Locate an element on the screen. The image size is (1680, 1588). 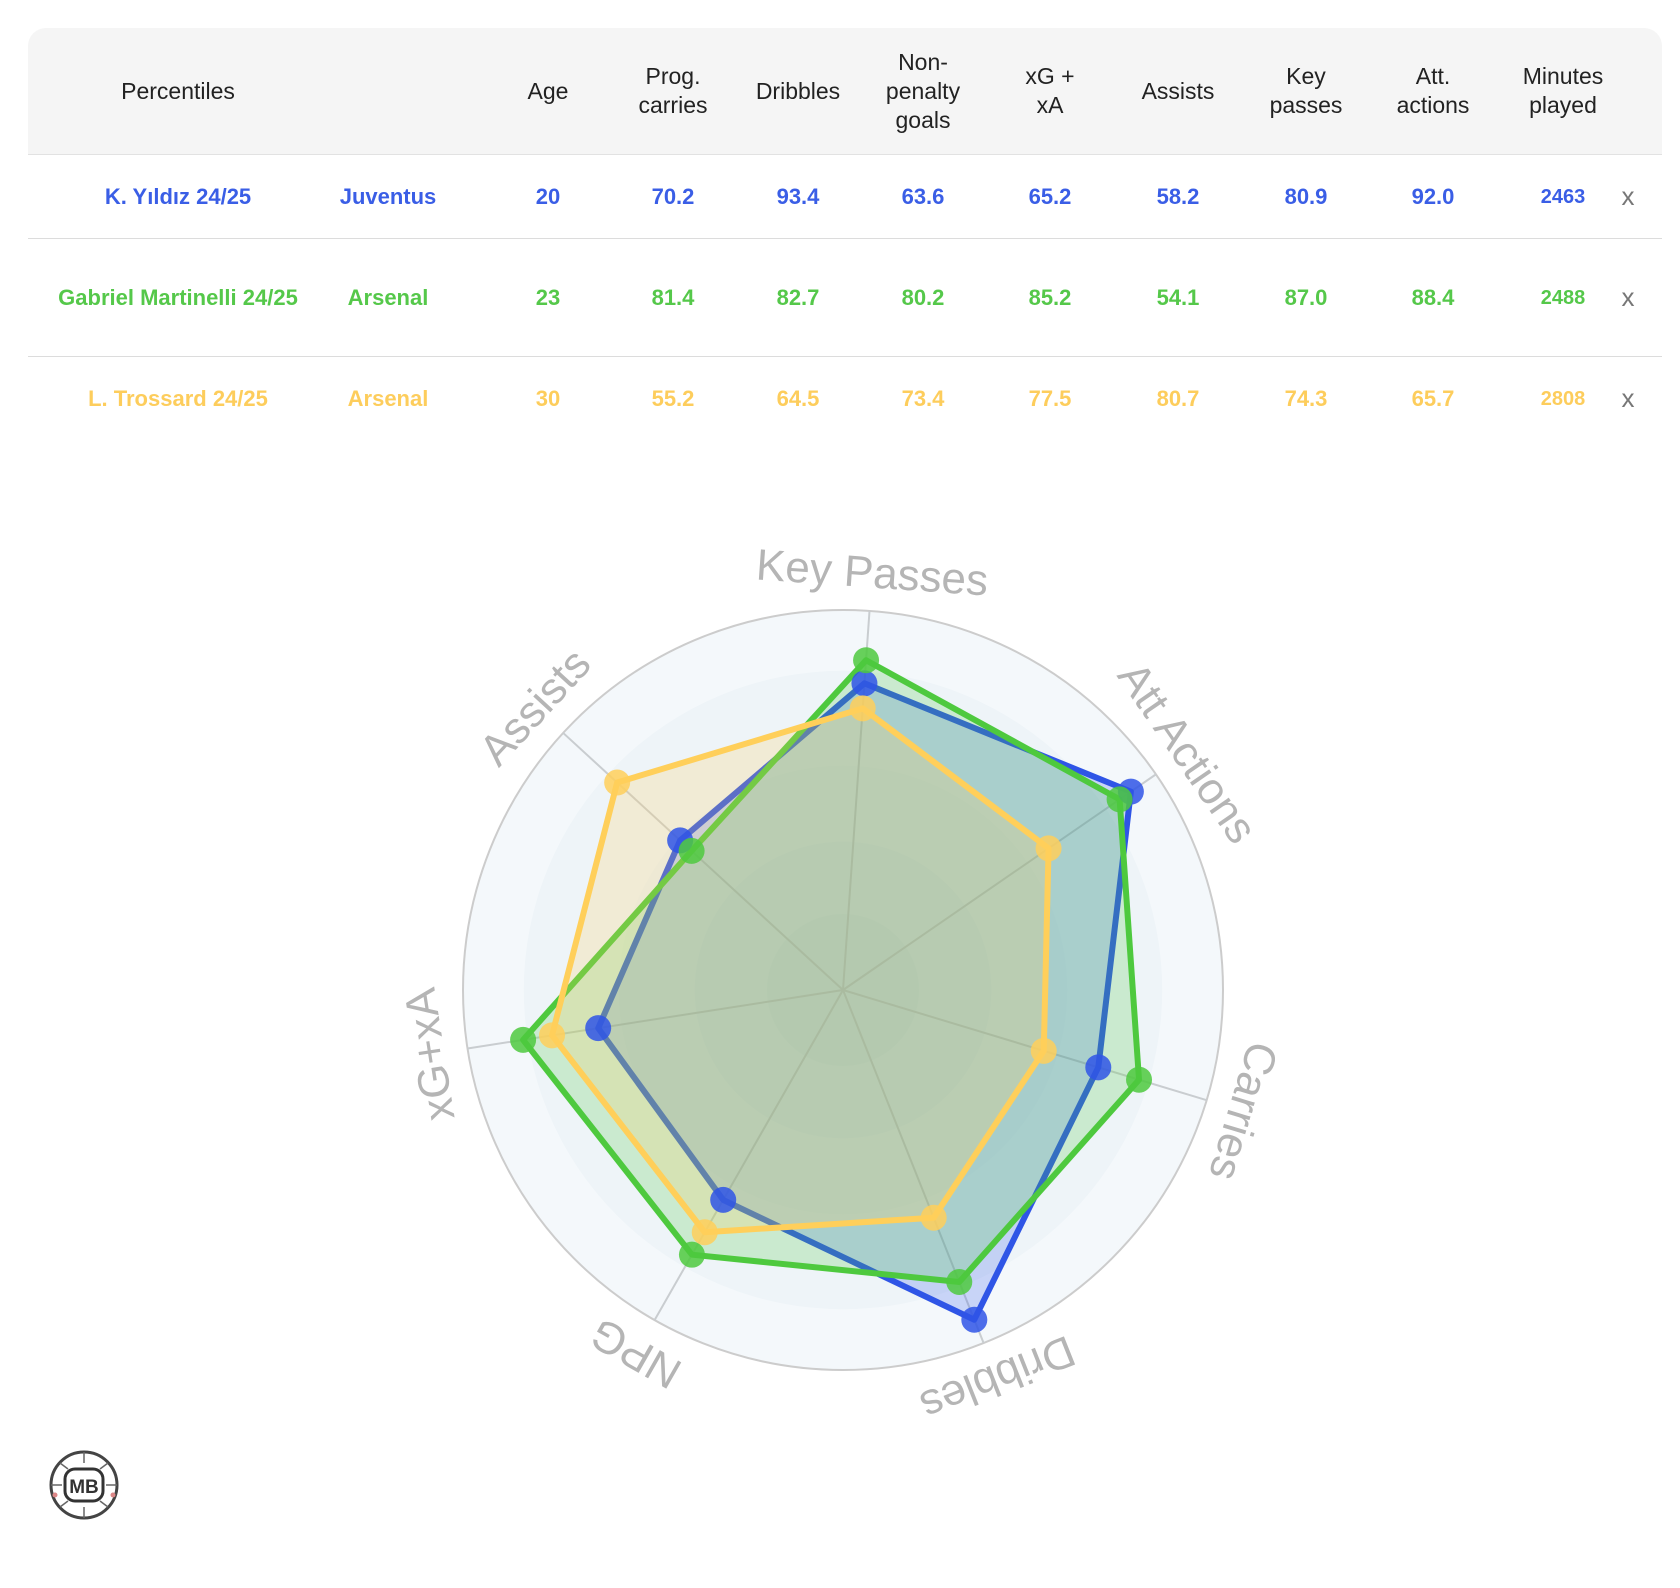
key-passes-value: 74.3 is located at coordinates (1306, 398).